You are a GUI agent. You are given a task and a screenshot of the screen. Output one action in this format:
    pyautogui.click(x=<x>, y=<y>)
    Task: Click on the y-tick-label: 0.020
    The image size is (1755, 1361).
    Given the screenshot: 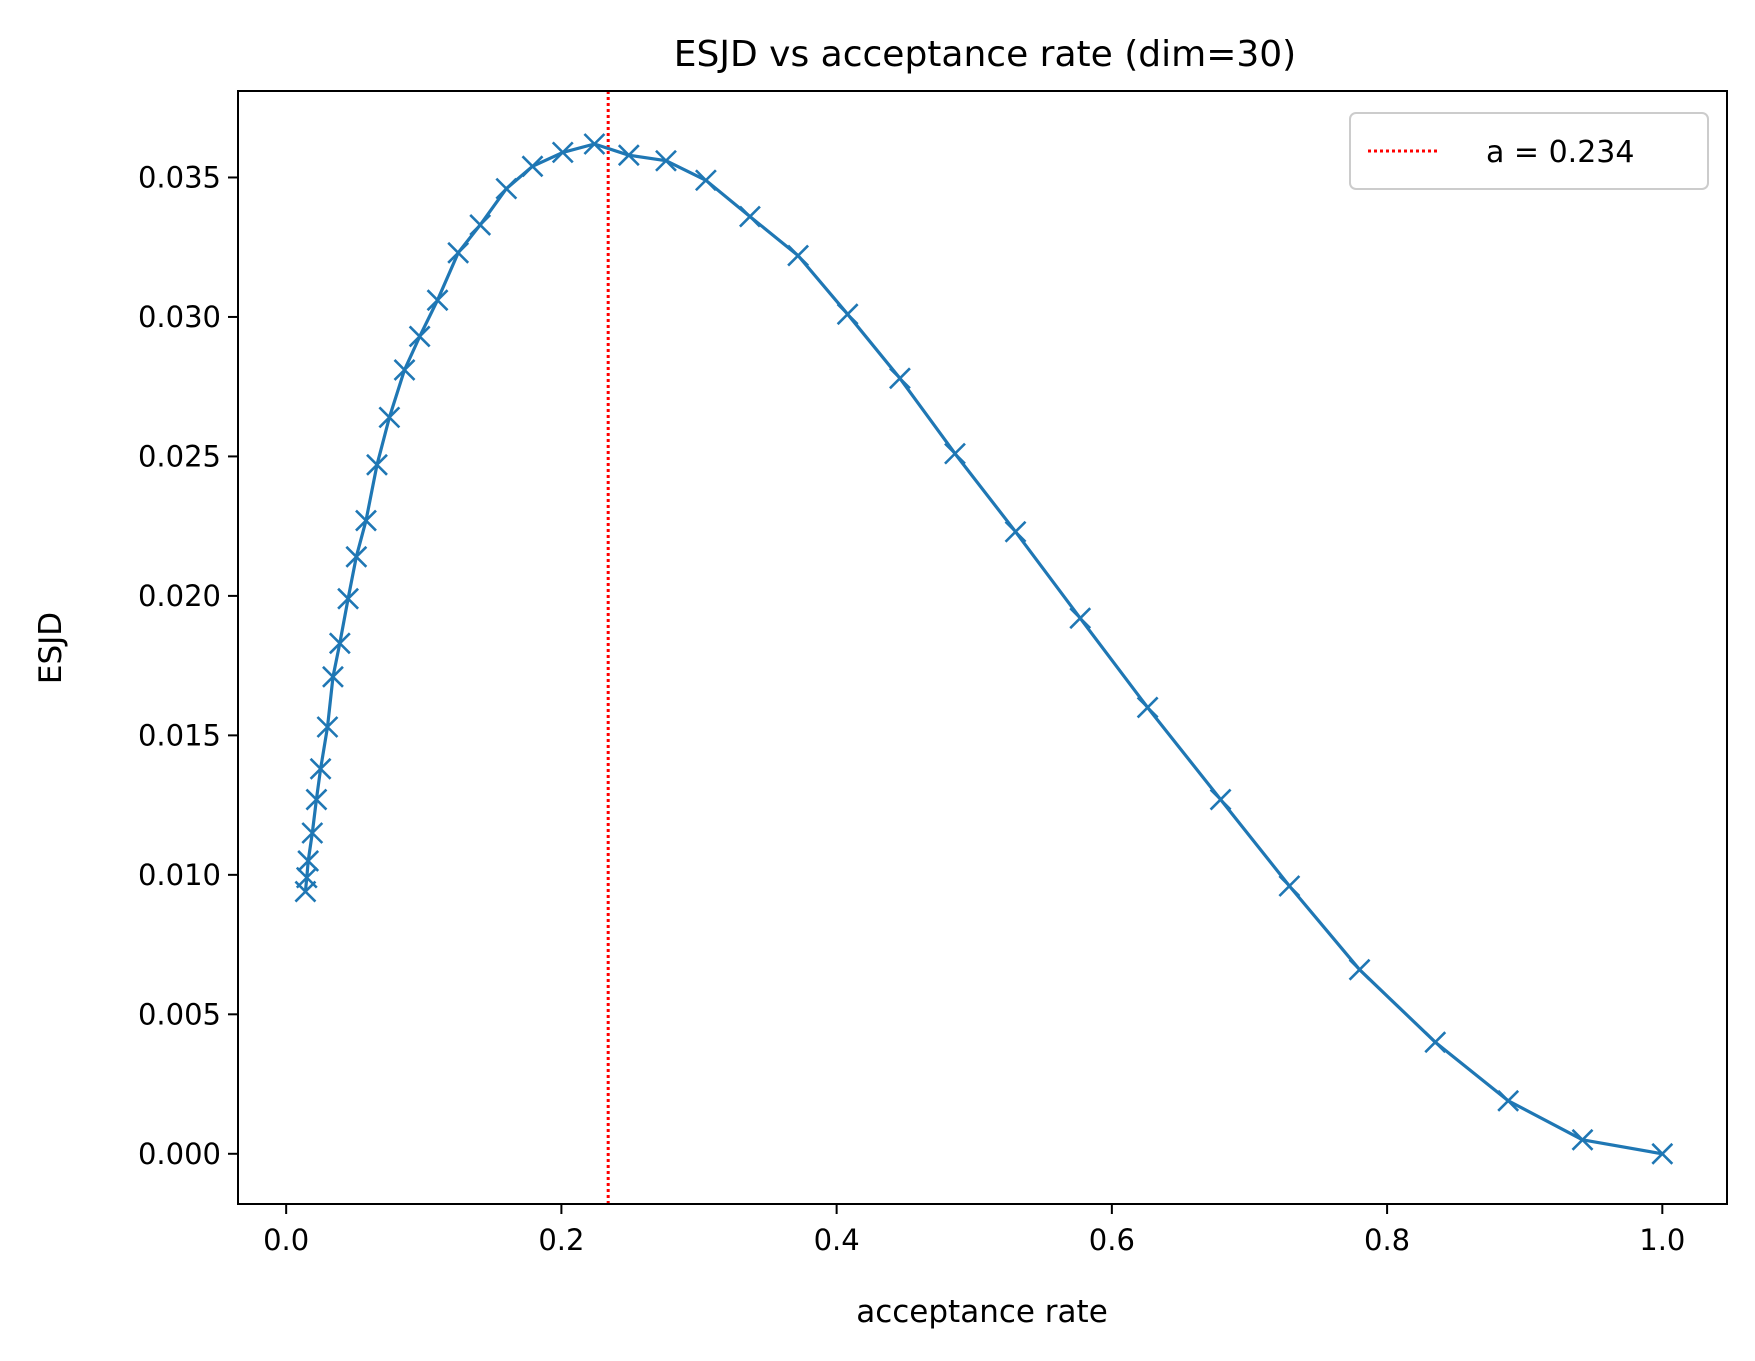 What is the action you would take?
    pyautogui.click(x=179, y=596)
    